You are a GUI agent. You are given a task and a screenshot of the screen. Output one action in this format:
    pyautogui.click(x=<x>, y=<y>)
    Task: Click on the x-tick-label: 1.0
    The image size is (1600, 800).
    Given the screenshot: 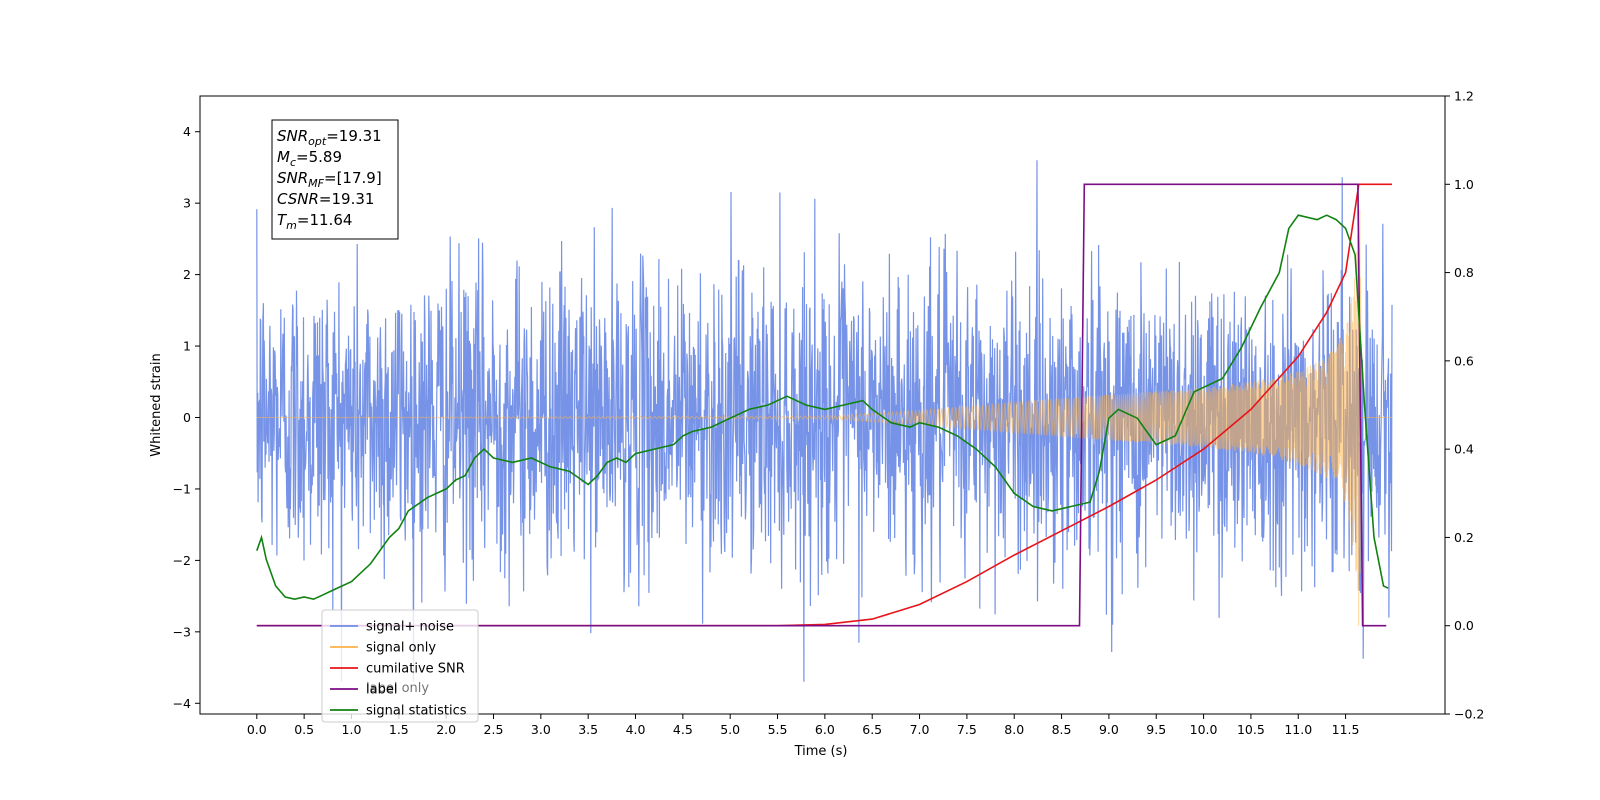 What is the action you would take?
    pyautogui.click(x=352, y=729)
    